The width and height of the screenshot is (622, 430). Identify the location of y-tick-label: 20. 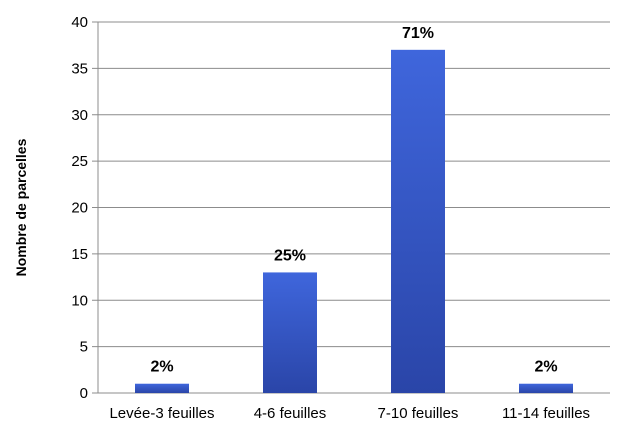
(79, 208).